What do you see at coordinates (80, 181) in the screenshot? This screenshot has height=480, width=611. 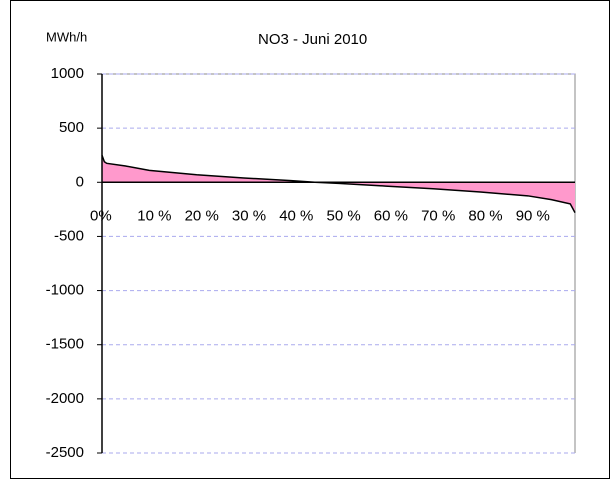 I see `y-tick-label: 0` at bounding box center [80, 181].